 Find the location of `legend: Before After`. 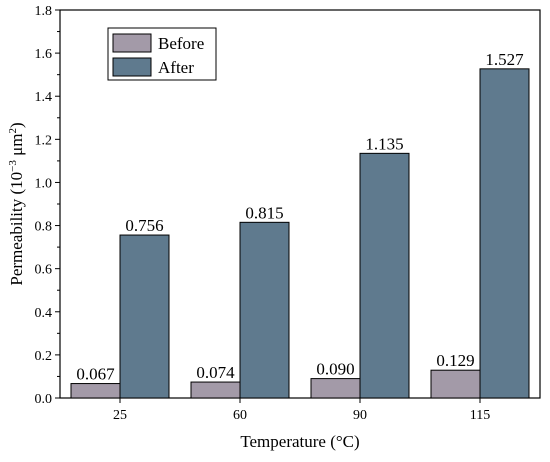

legend: Before After is located at coordinates (162, 54).